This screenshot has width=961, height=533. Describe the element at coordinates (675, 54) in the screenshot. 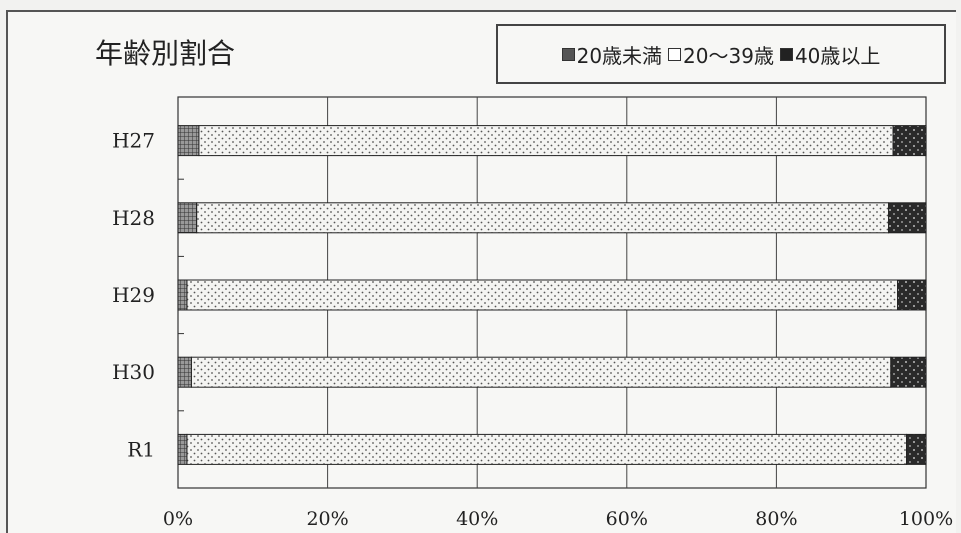

I see `legend-swatch-20to39` at that location.